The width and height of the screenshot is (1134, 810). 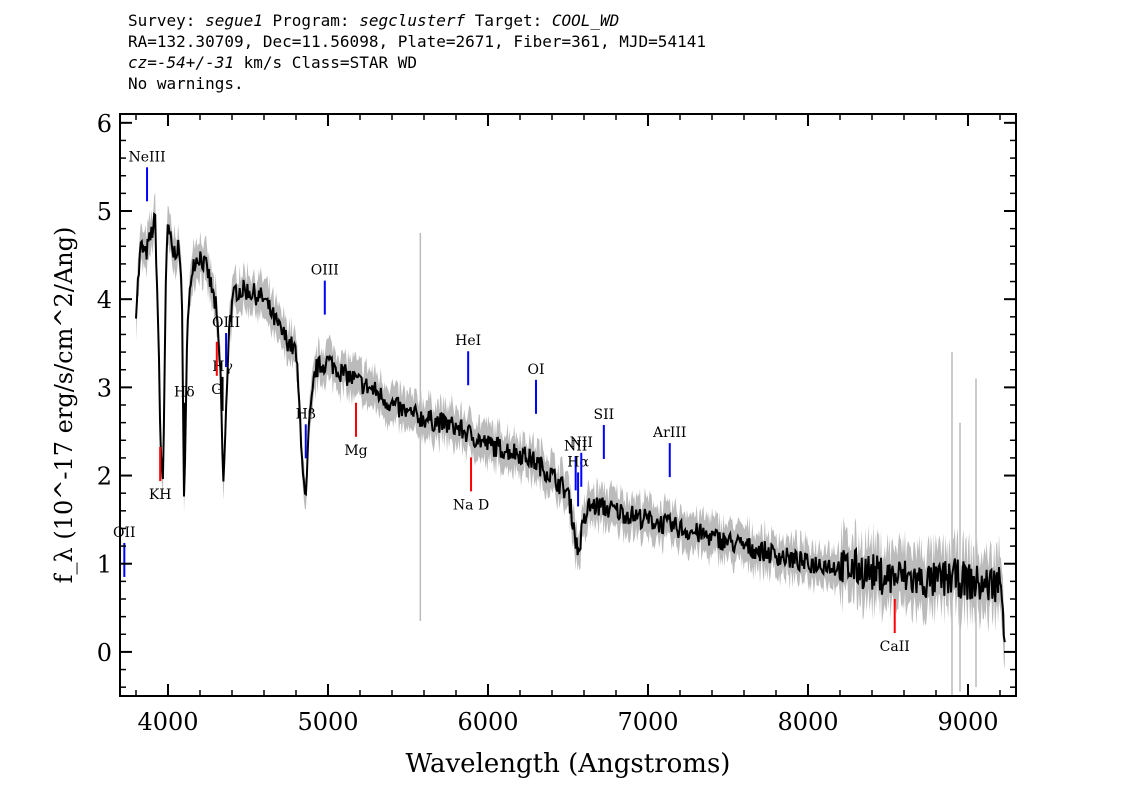 What do you see at coordinates (104, 477) in the screenshot?
I see `y-tick-label-2: 2` at bounding box center [104, 477].